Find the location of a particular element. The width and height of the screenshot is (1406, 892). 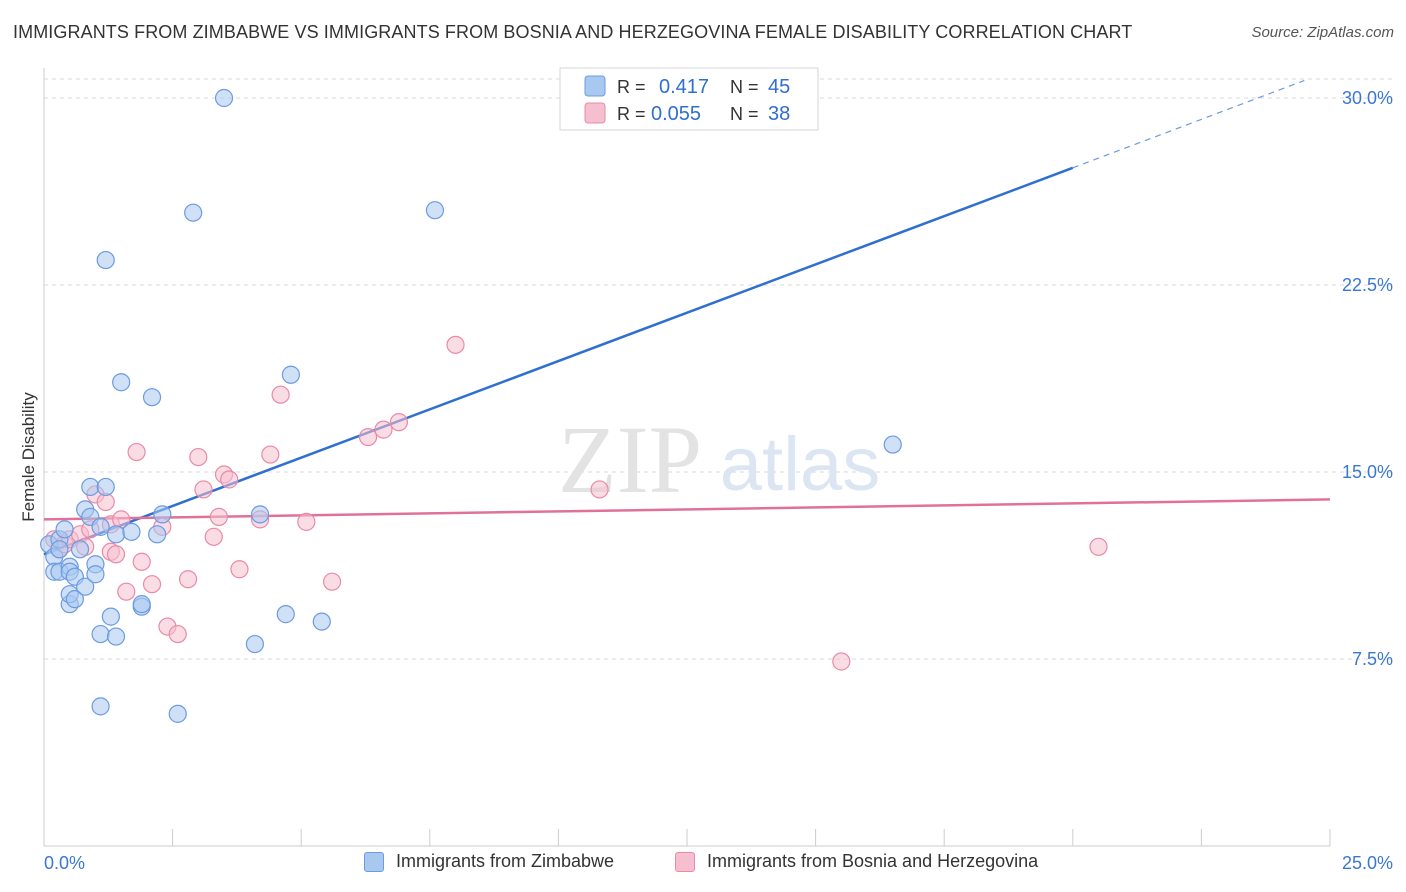

y-tick-label-3: 30.0% is located at coordinates (1367, 98).